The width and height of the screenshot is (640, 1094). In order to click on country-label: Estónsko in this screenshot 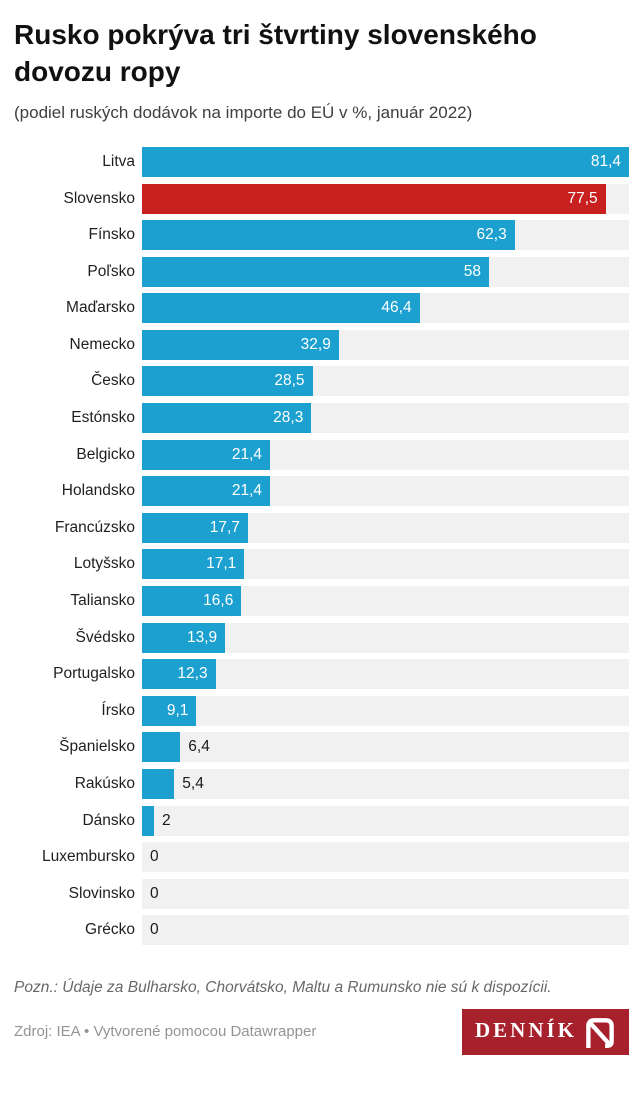, I will do `click(103, 418)`.